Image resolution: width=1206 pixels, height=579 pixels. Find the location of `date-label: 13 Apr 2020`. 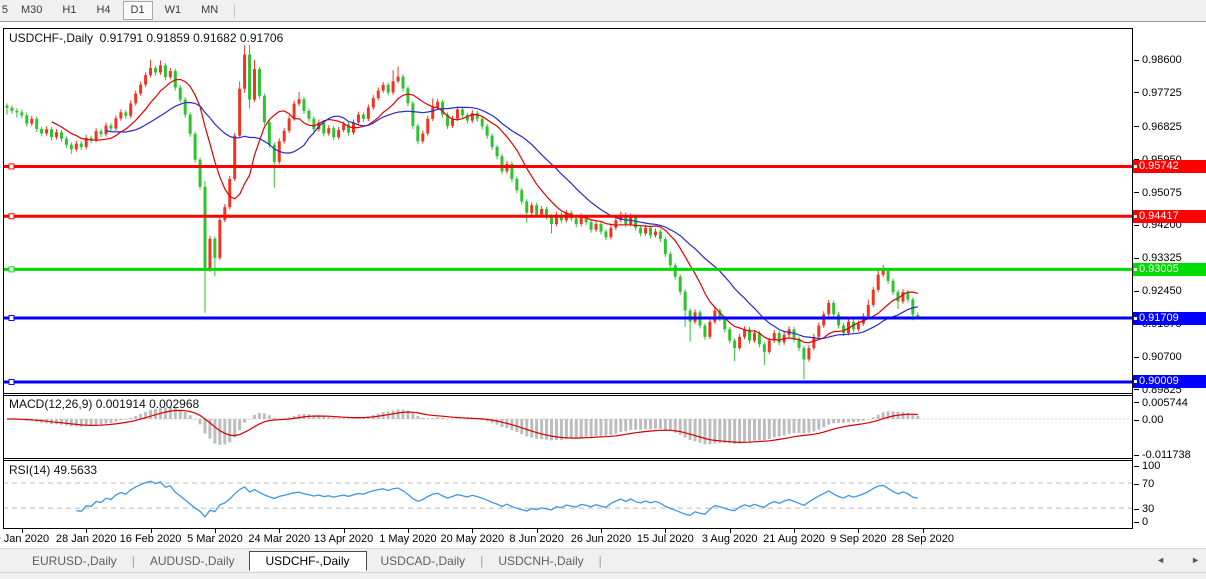

date-label: 13 Apr 2020 is located at coordinates (343, 539).